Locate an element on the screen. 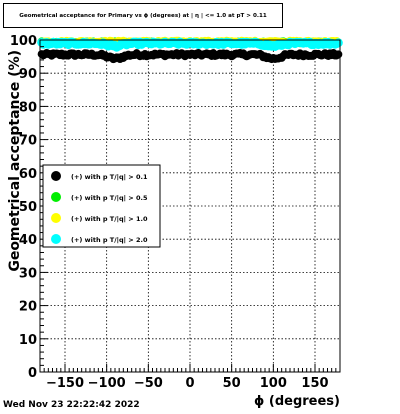  x-tick-label: −100 is located at coordinates (107, 383).